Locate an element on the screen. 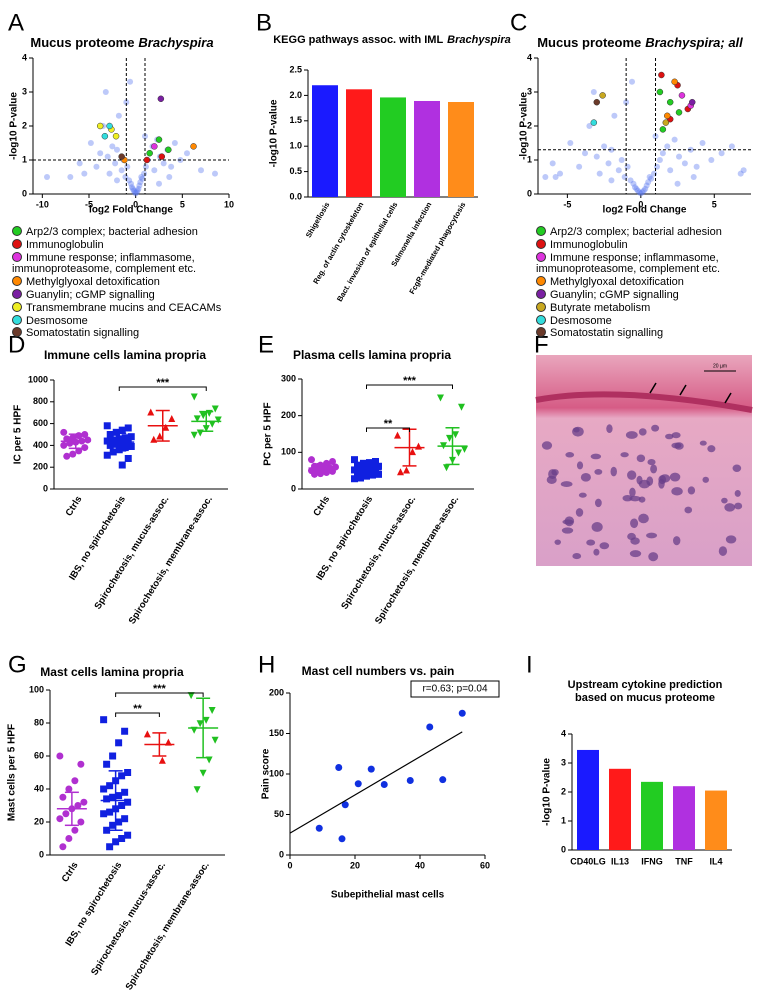 This screenshot has height=1008, width=762. arrow is located at coordinates (653, 388).